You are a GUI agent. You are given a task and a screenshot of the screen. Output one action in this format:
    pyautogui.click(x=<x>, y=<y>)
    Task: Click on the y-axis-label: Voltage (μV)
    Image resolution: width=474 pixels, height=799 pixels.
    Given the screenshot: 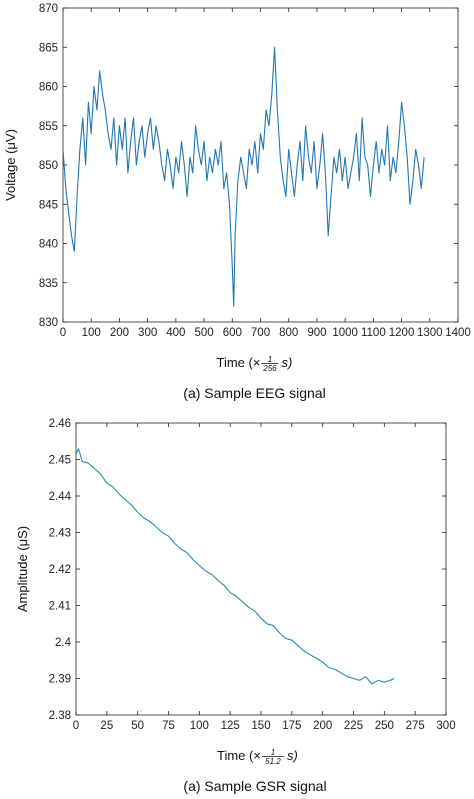 What is the action you would take?
    pyautogui.click(x=10, y=165)
    